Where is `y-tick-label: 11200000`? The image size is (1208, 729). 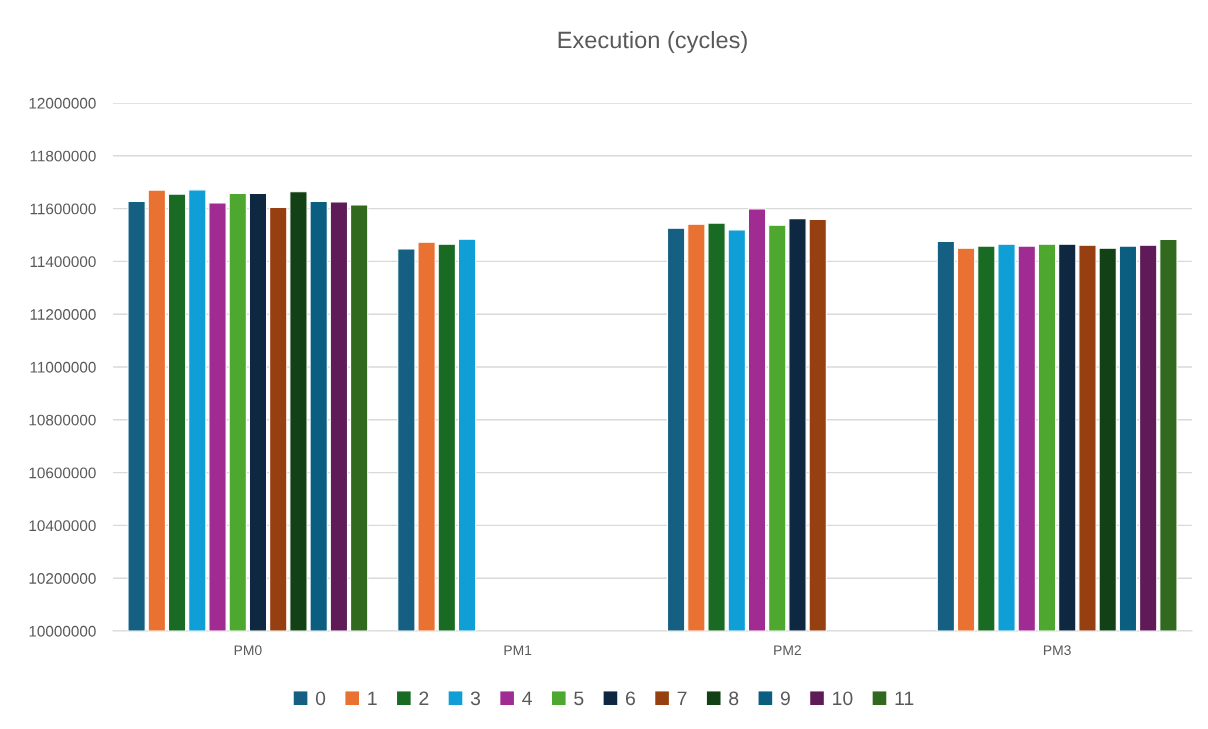 y-tick-label: 11200000 is located at coordinates (63, 314).